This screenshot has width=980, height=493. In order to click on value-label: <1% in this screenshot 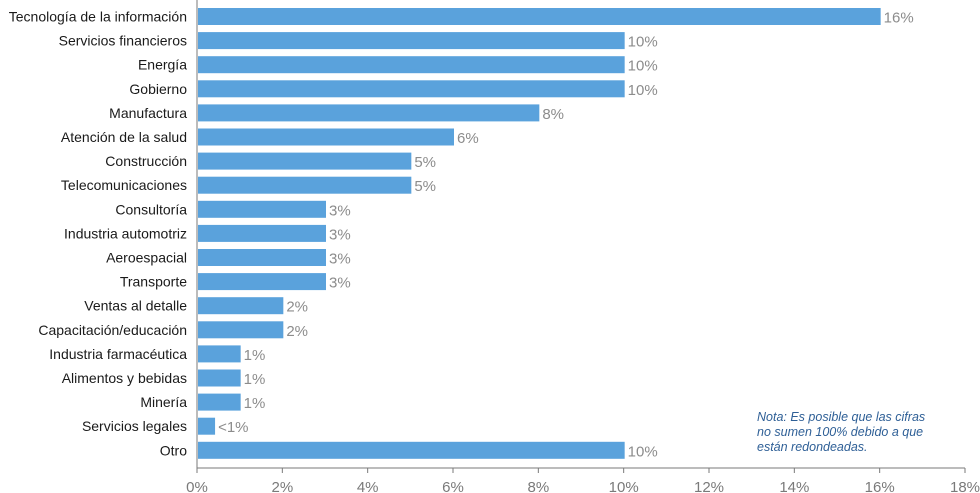, I will do `click(233, 427)`.